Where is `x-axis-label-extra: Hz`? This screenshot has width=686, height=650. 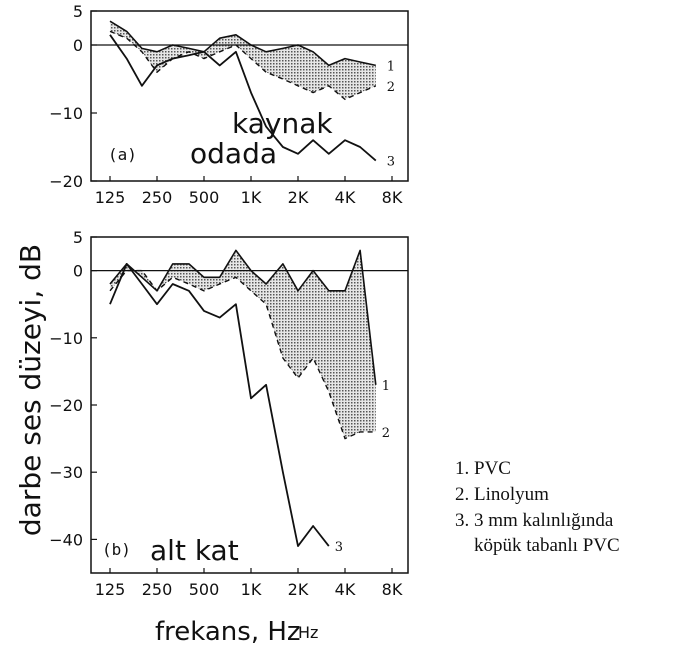
x-axis-label-extra: Hz is located at coordinates (308, 632).